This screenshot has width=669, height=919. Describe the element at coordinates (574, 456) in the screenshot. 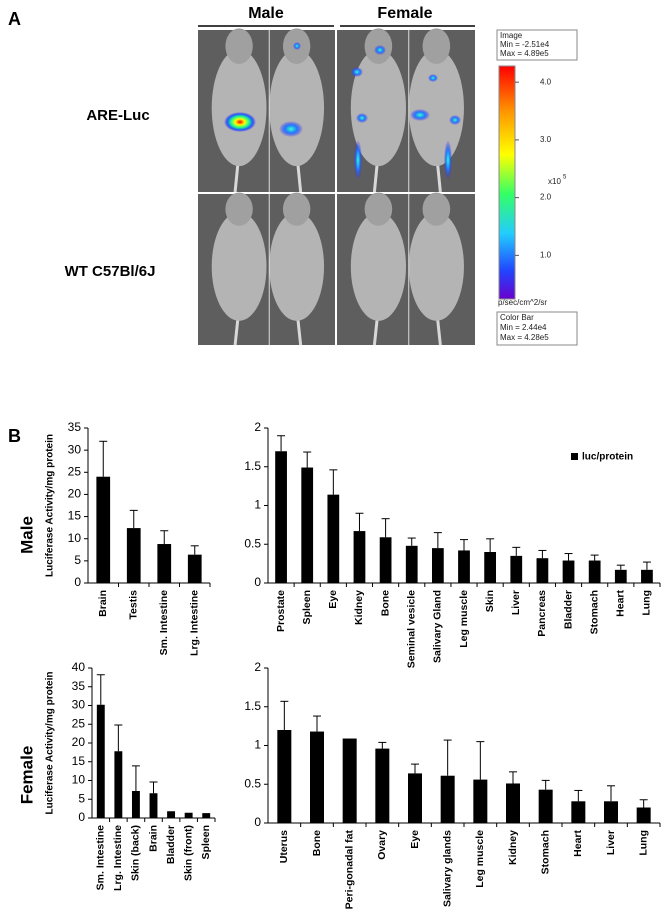

I see `legend-swatch` at that location.